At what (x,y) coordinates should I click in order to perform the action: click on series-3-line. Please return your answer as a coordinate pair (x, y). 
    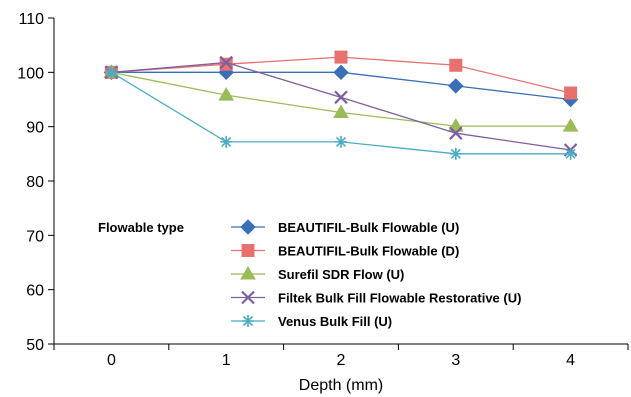
    Looking at the image, I should click on (341, 99).